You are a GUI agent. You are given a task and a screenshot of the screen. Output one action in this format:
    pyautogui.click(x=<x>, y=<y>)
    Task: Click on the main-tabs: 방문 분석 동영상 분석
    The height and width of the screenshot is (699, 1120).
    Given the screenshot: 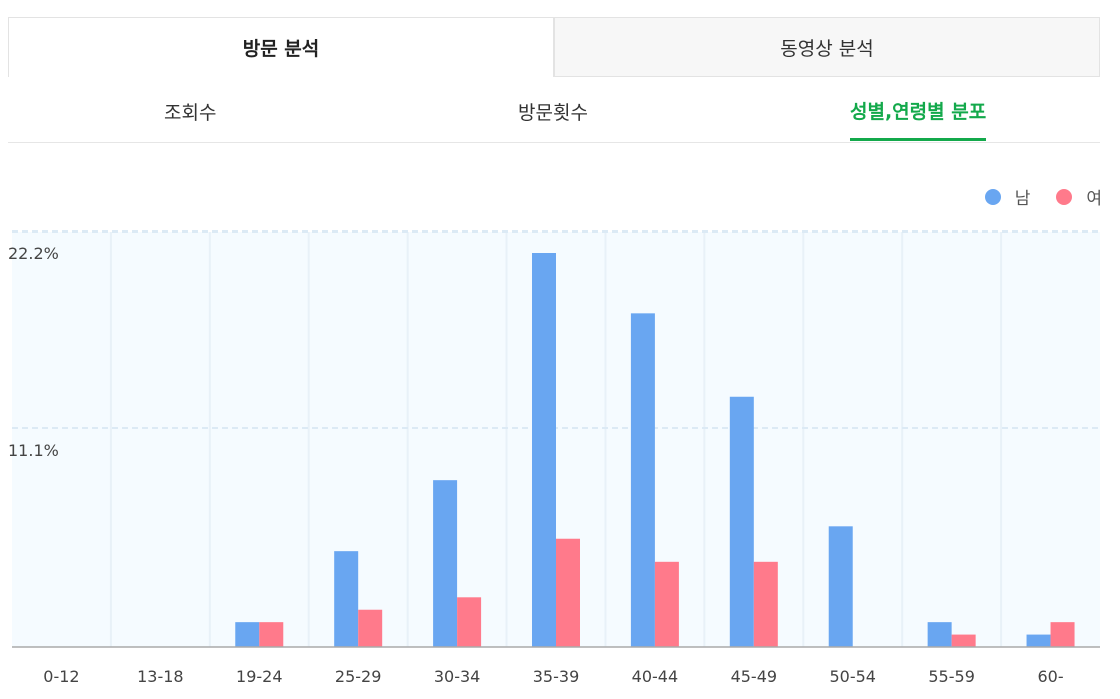 What is the action you would take?
    pyautogui.click(x=554, y=47)
    